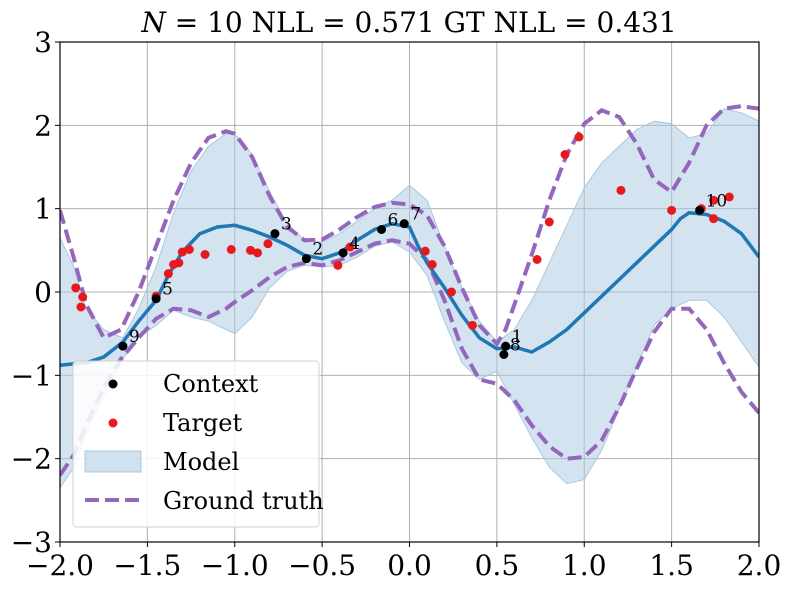 Image resolution: width=790 pixels, height=590 pixels. I want to click on x-axis-ticks: −2.0 −1.5 −1.0 −0.5 0.0 0.5 1.0 1.5 2.0, so click(403, 562).